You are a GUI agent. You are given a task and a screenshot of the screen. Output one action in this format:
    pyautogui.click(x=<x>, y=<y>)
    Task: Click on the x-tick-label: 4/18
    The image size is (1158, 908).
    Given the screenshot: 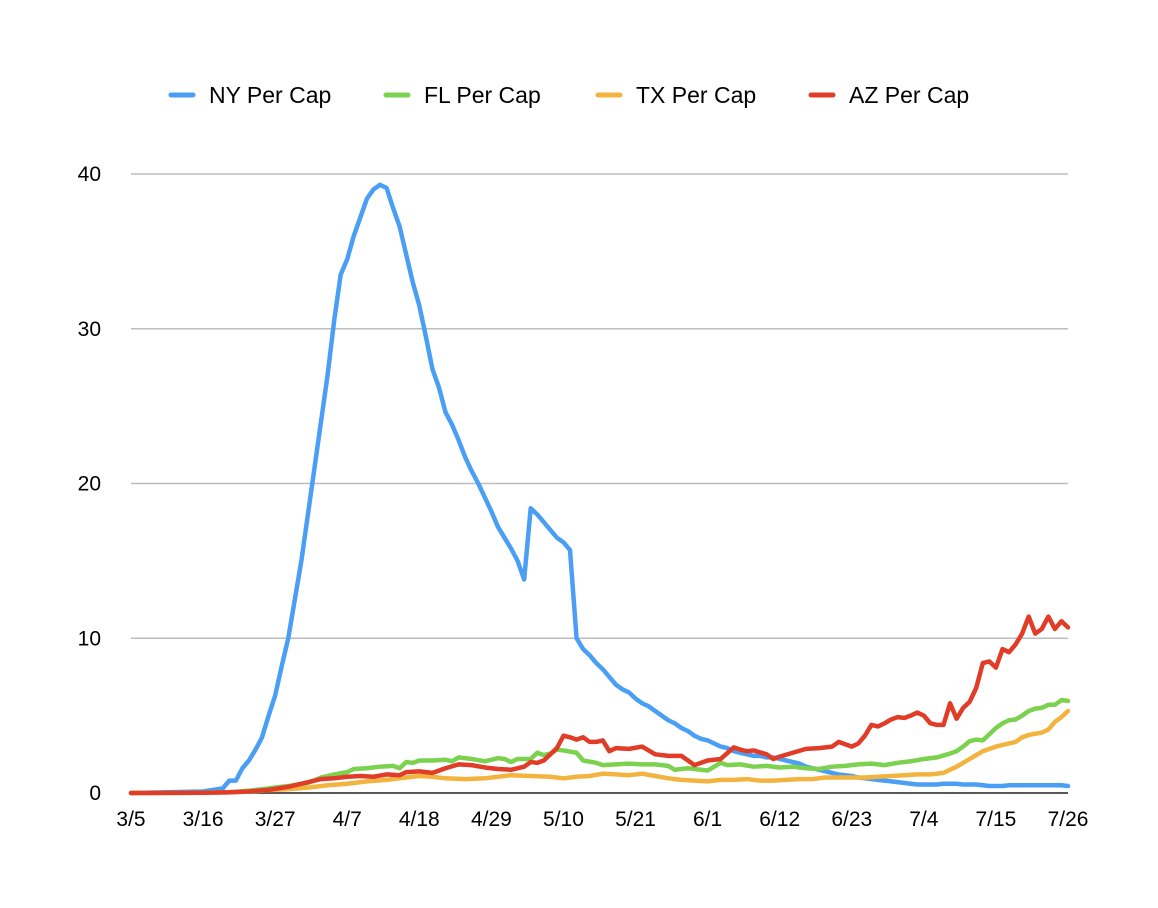 What is the action you would take?
    pyautogui.click(x=419, y=819)
    